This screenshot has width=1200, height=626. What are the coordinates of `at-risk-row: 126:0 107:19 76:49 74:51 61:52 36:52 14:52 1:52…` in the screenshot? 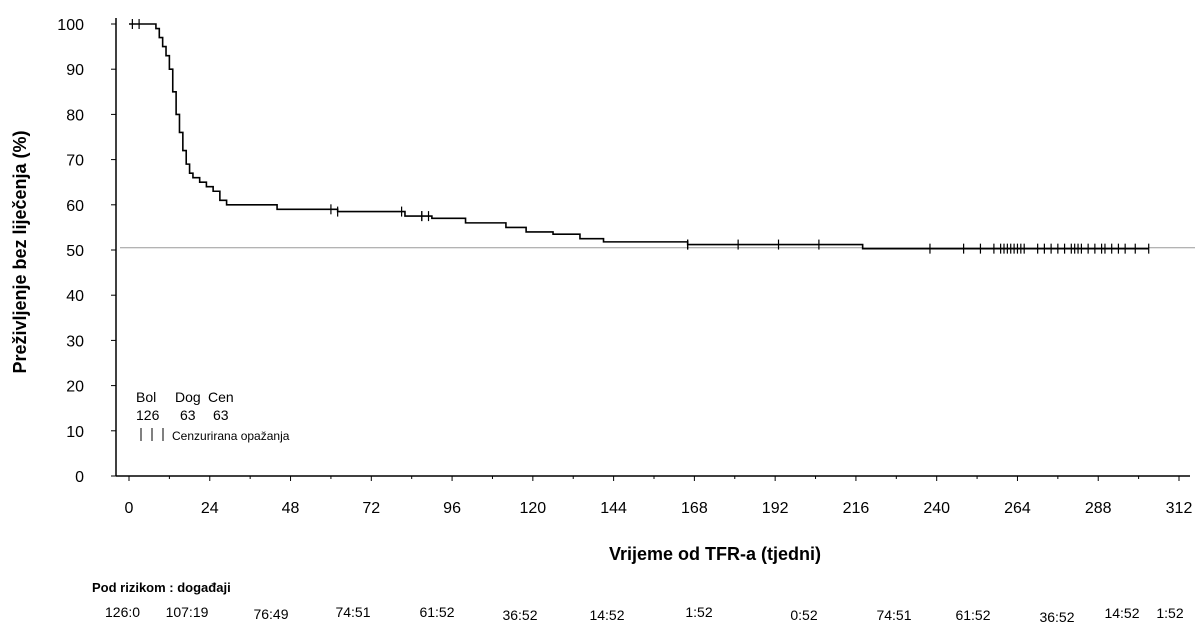 It's located at (644, 614).